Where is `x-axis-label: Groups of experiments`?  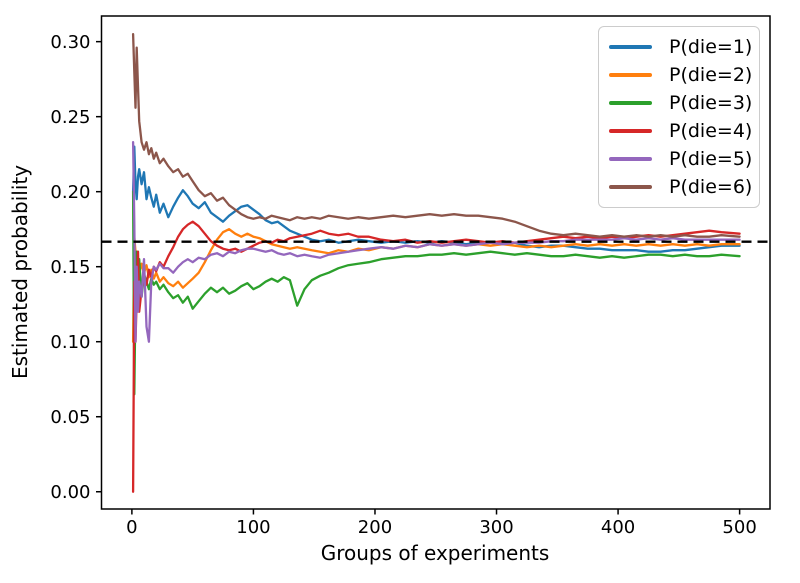 x-axis-label: Groups of experiments is located at coordinates (435, 553).